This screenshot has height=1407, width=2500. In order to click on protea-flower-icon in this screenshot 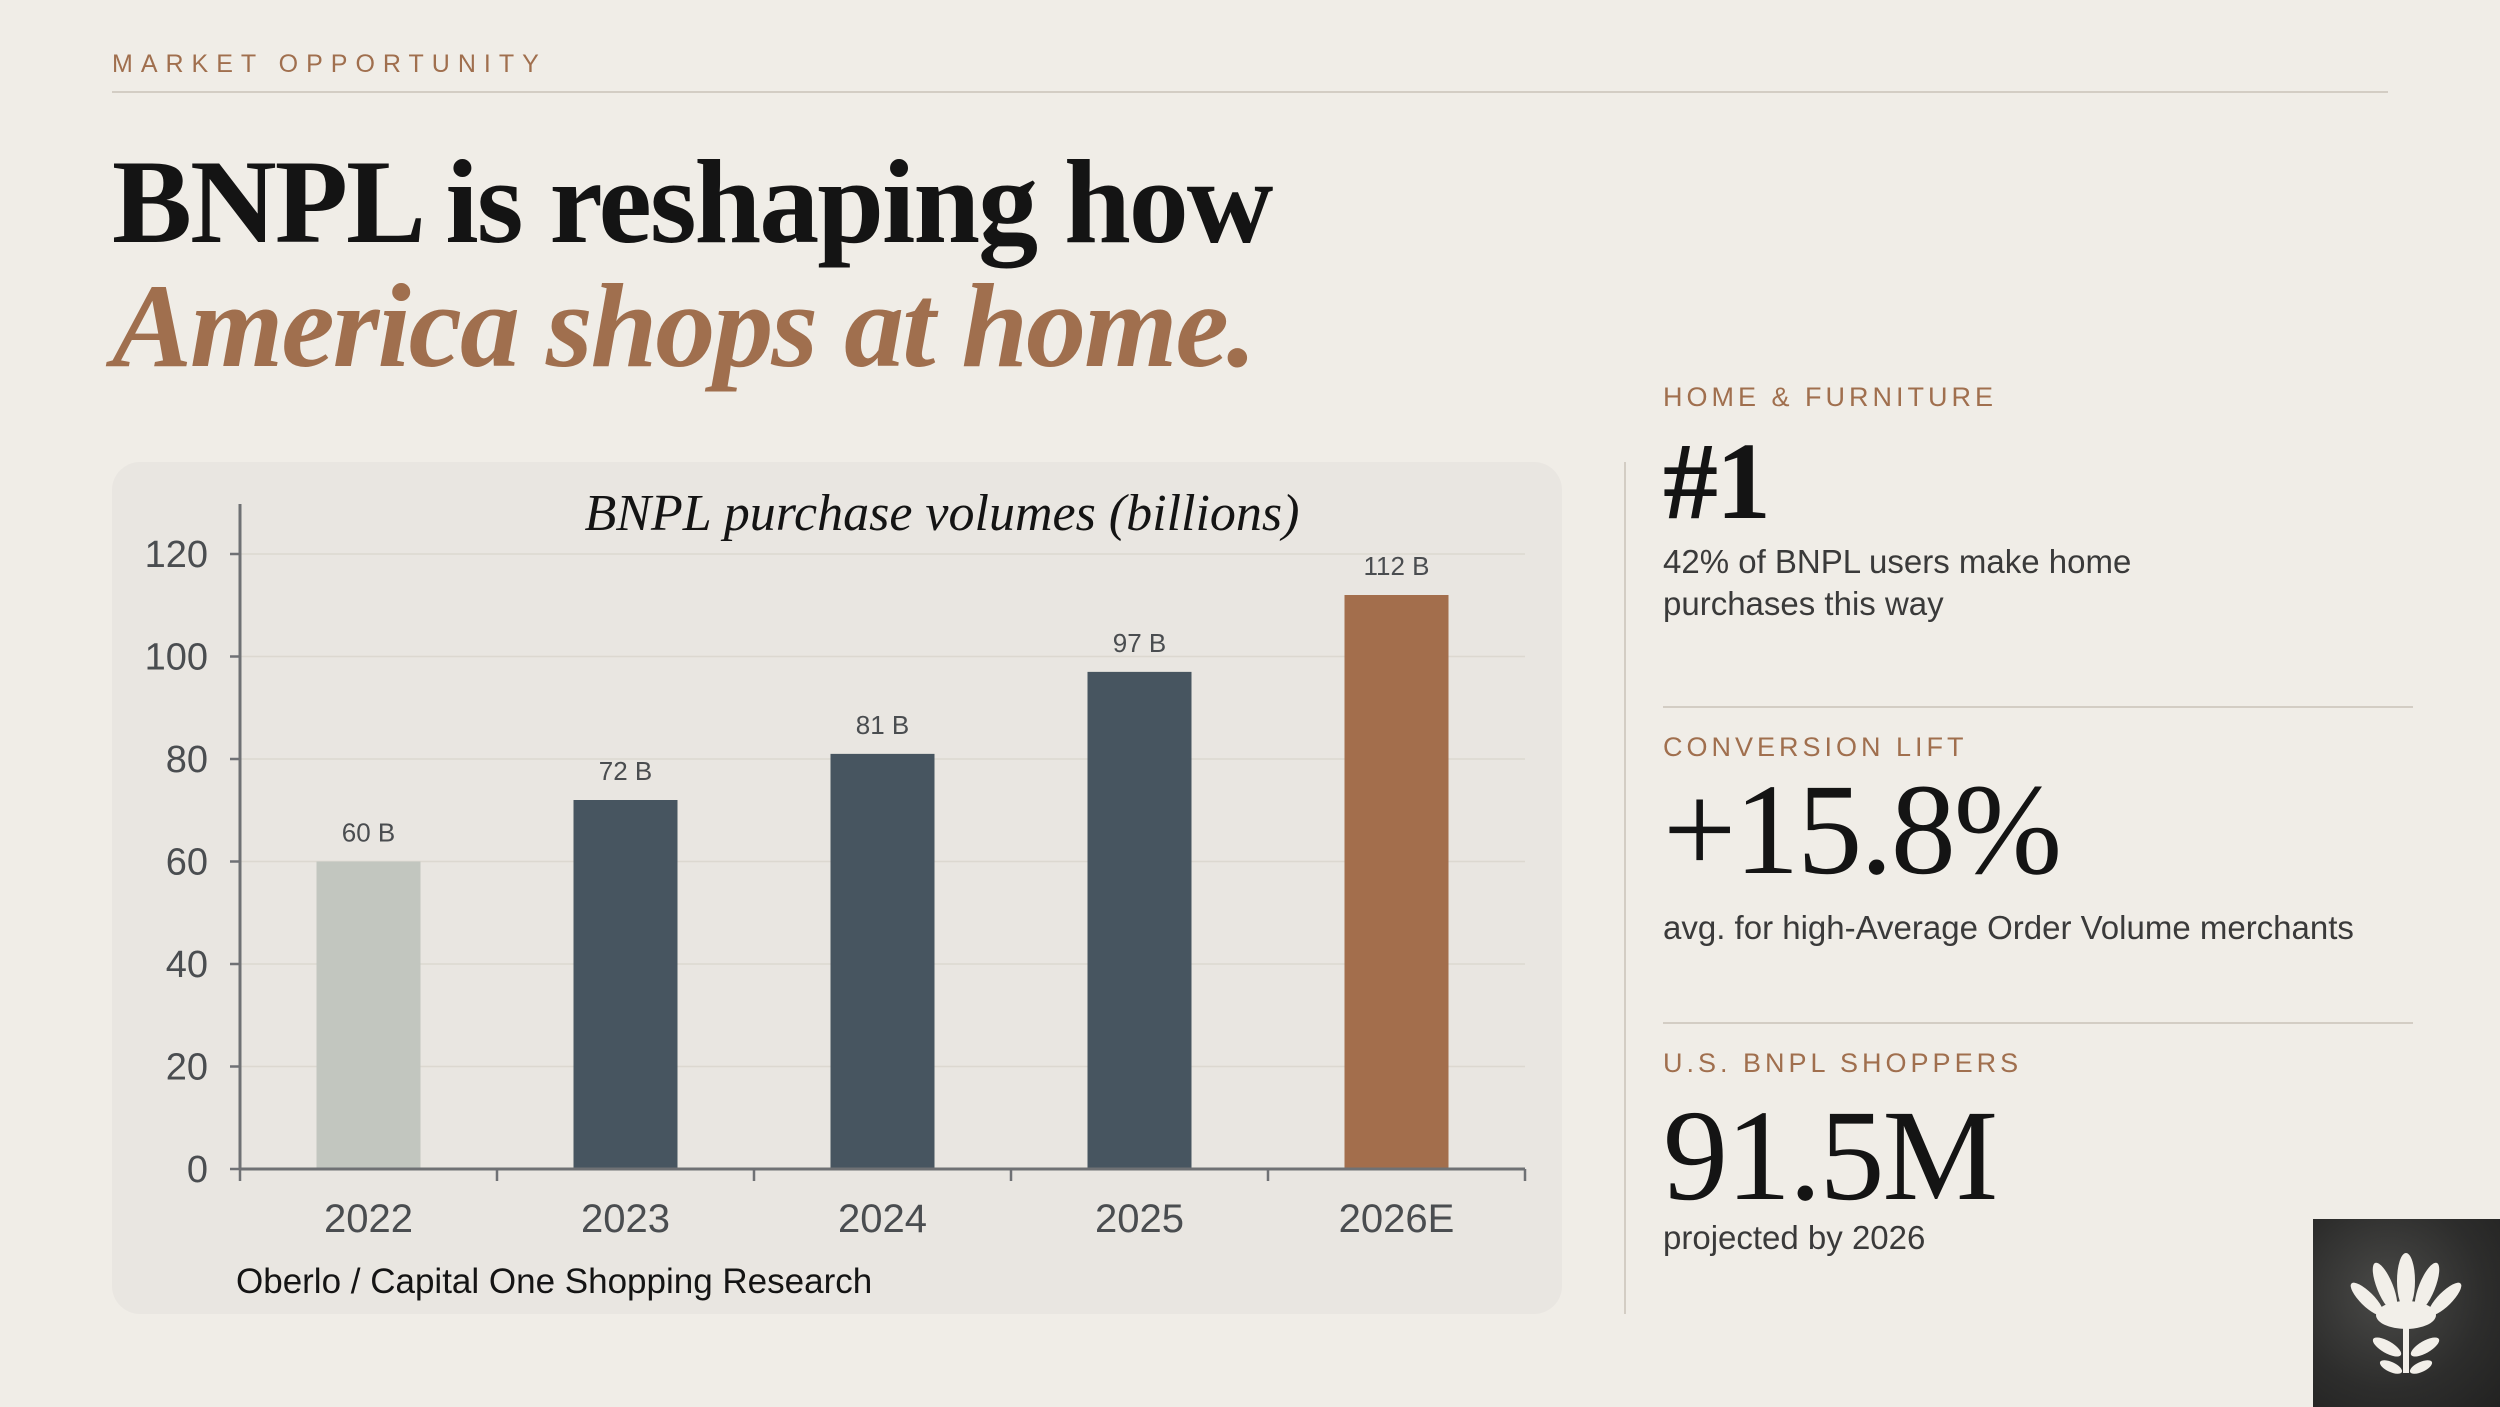, I will do `click(2406, 1313)`.